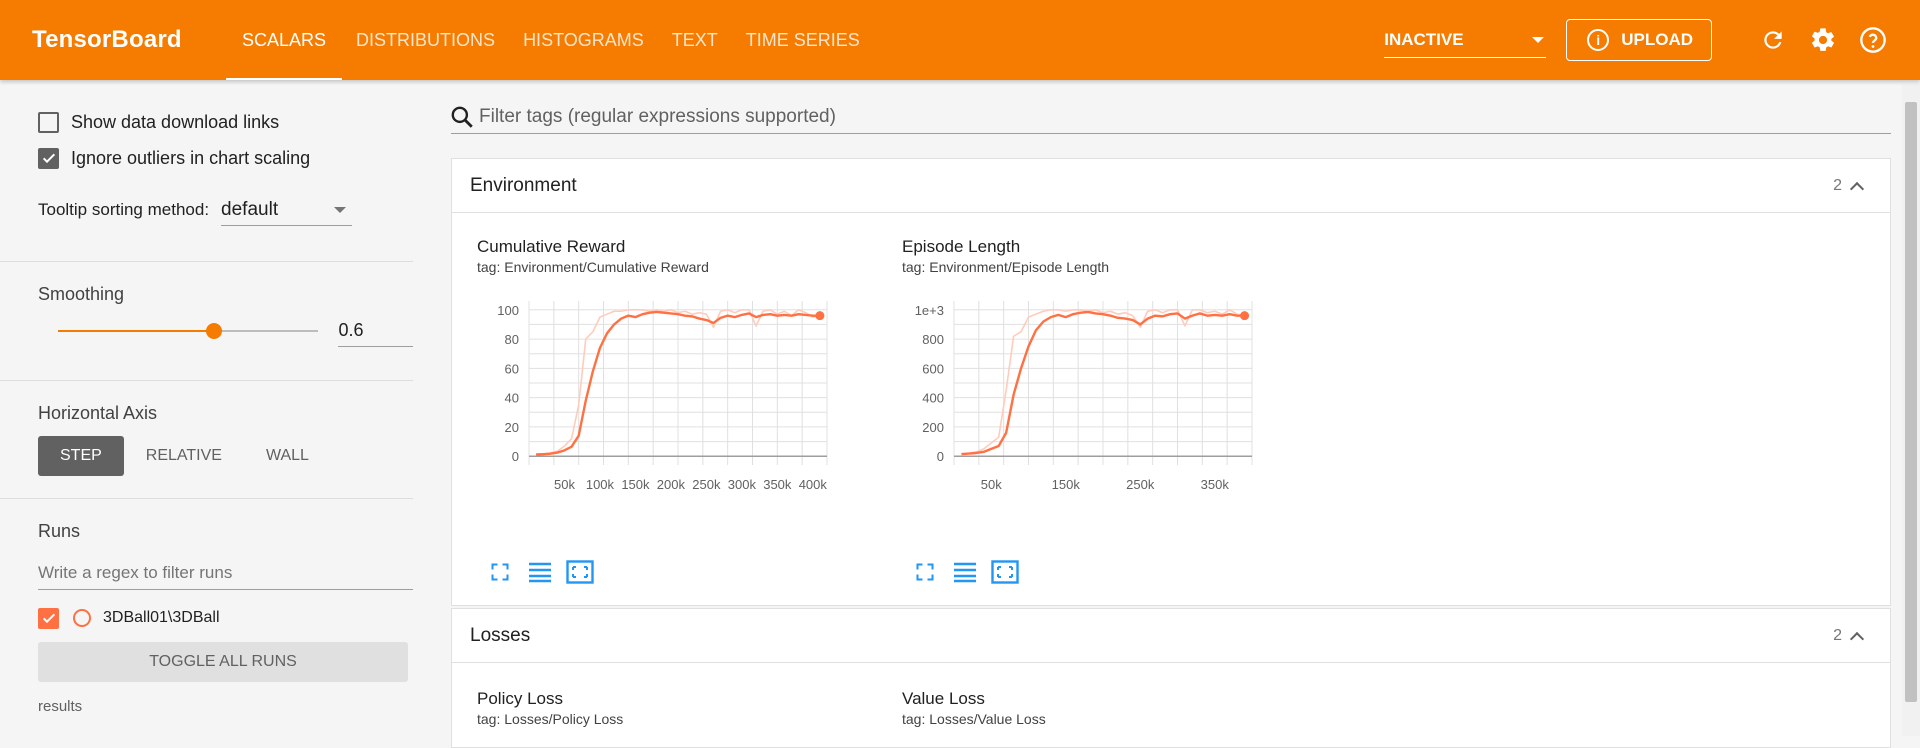 The width and height of the screenshot is (1920, 748). What do you see at coordinates (287, 455) in the screenshot?
I see `axis-wall-button: WALL` at bounding box center [287, 455].